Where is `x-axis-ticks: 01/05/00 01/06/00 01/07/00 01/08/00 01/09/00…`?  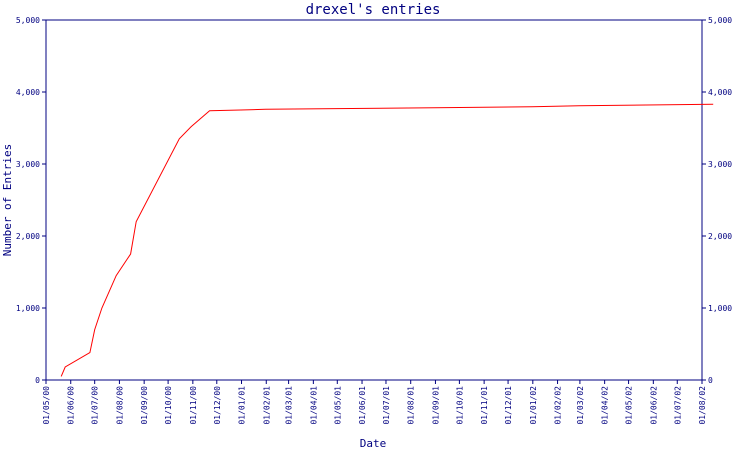 x-axis-ticks: 01/05/00 01/06/00 01/07/00 01/08/00 01/09/00… is located at coordinates (374, 402).